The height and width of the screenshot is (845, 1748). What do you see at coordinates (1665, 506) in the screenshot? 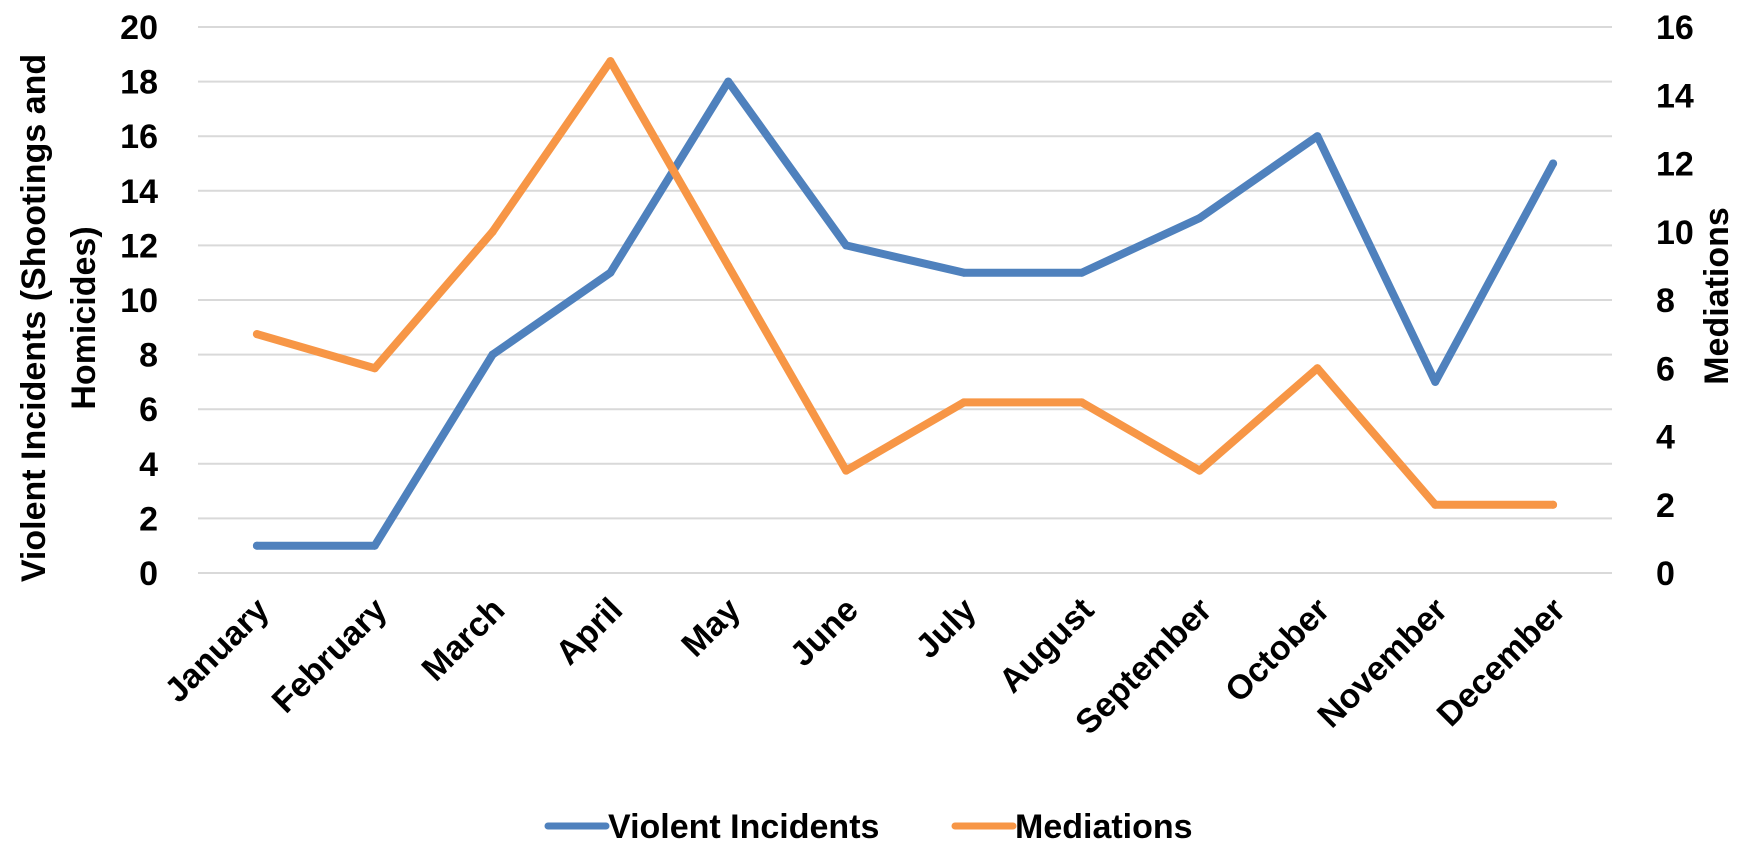
I see `right-tick-label: 2` at bounding box center [1665, 506].